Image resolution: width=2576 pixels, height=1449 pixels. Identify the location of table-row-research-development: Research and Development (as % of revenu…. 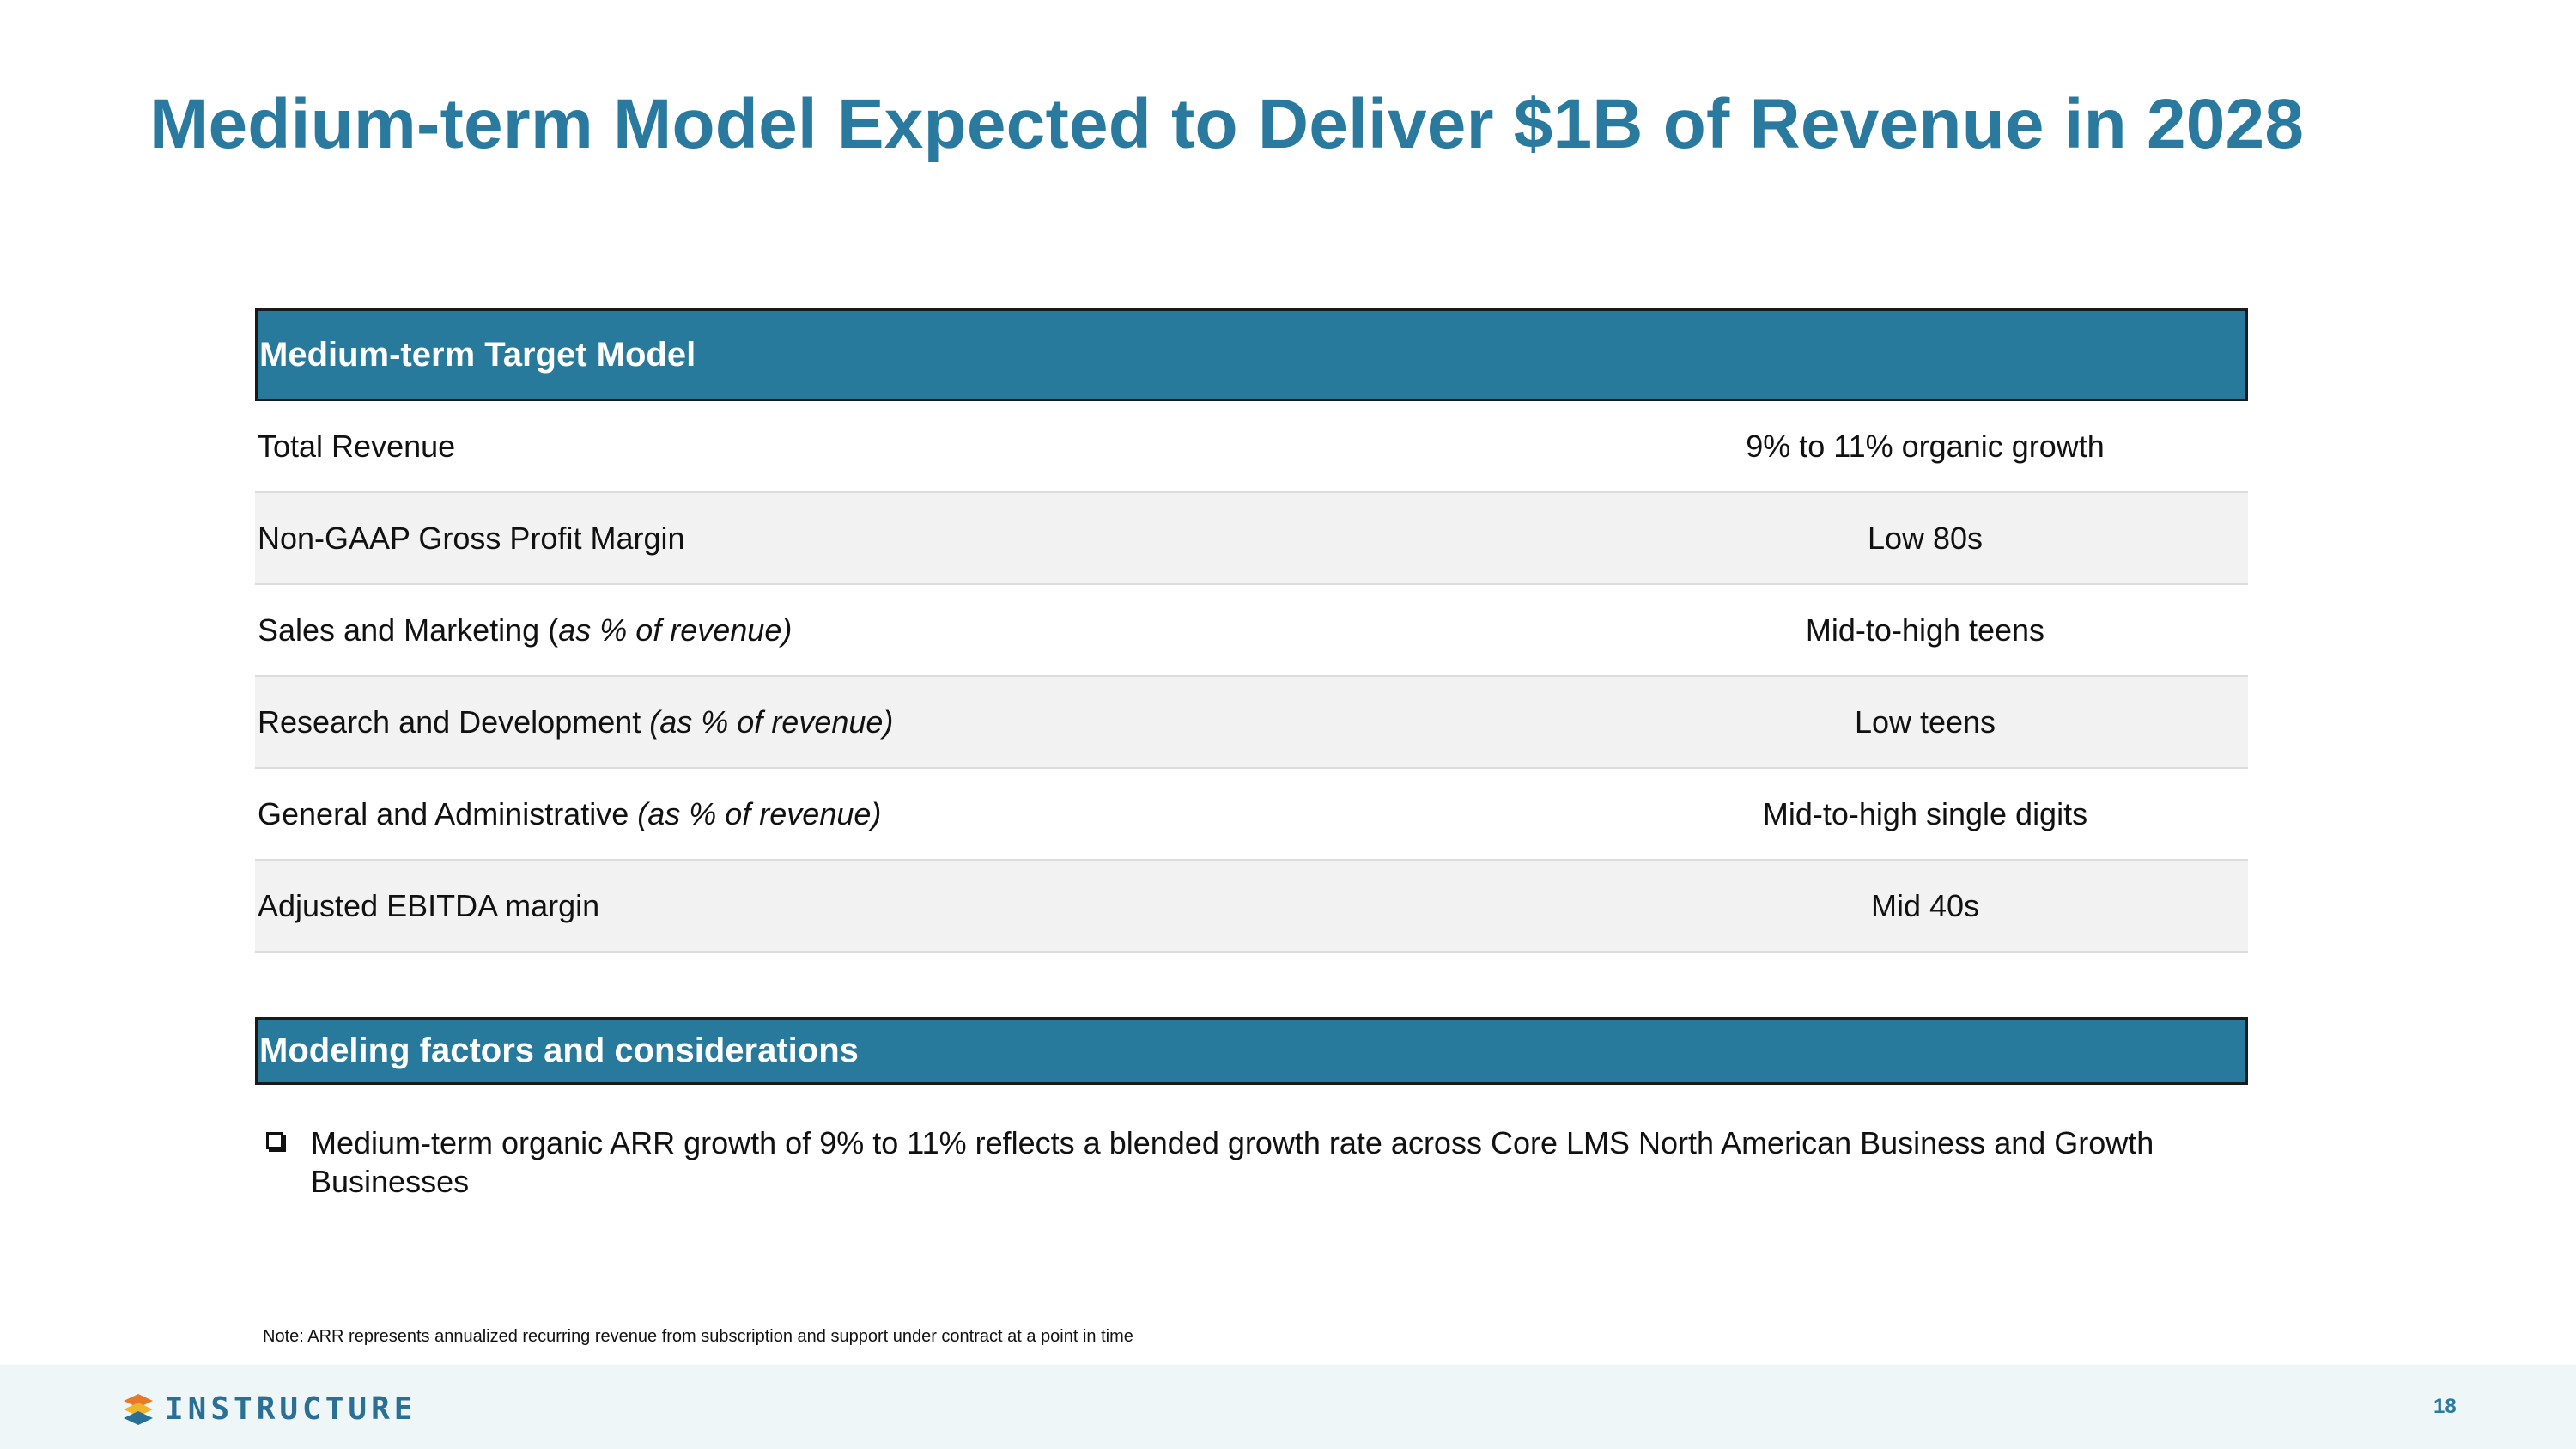
(1251, 723).